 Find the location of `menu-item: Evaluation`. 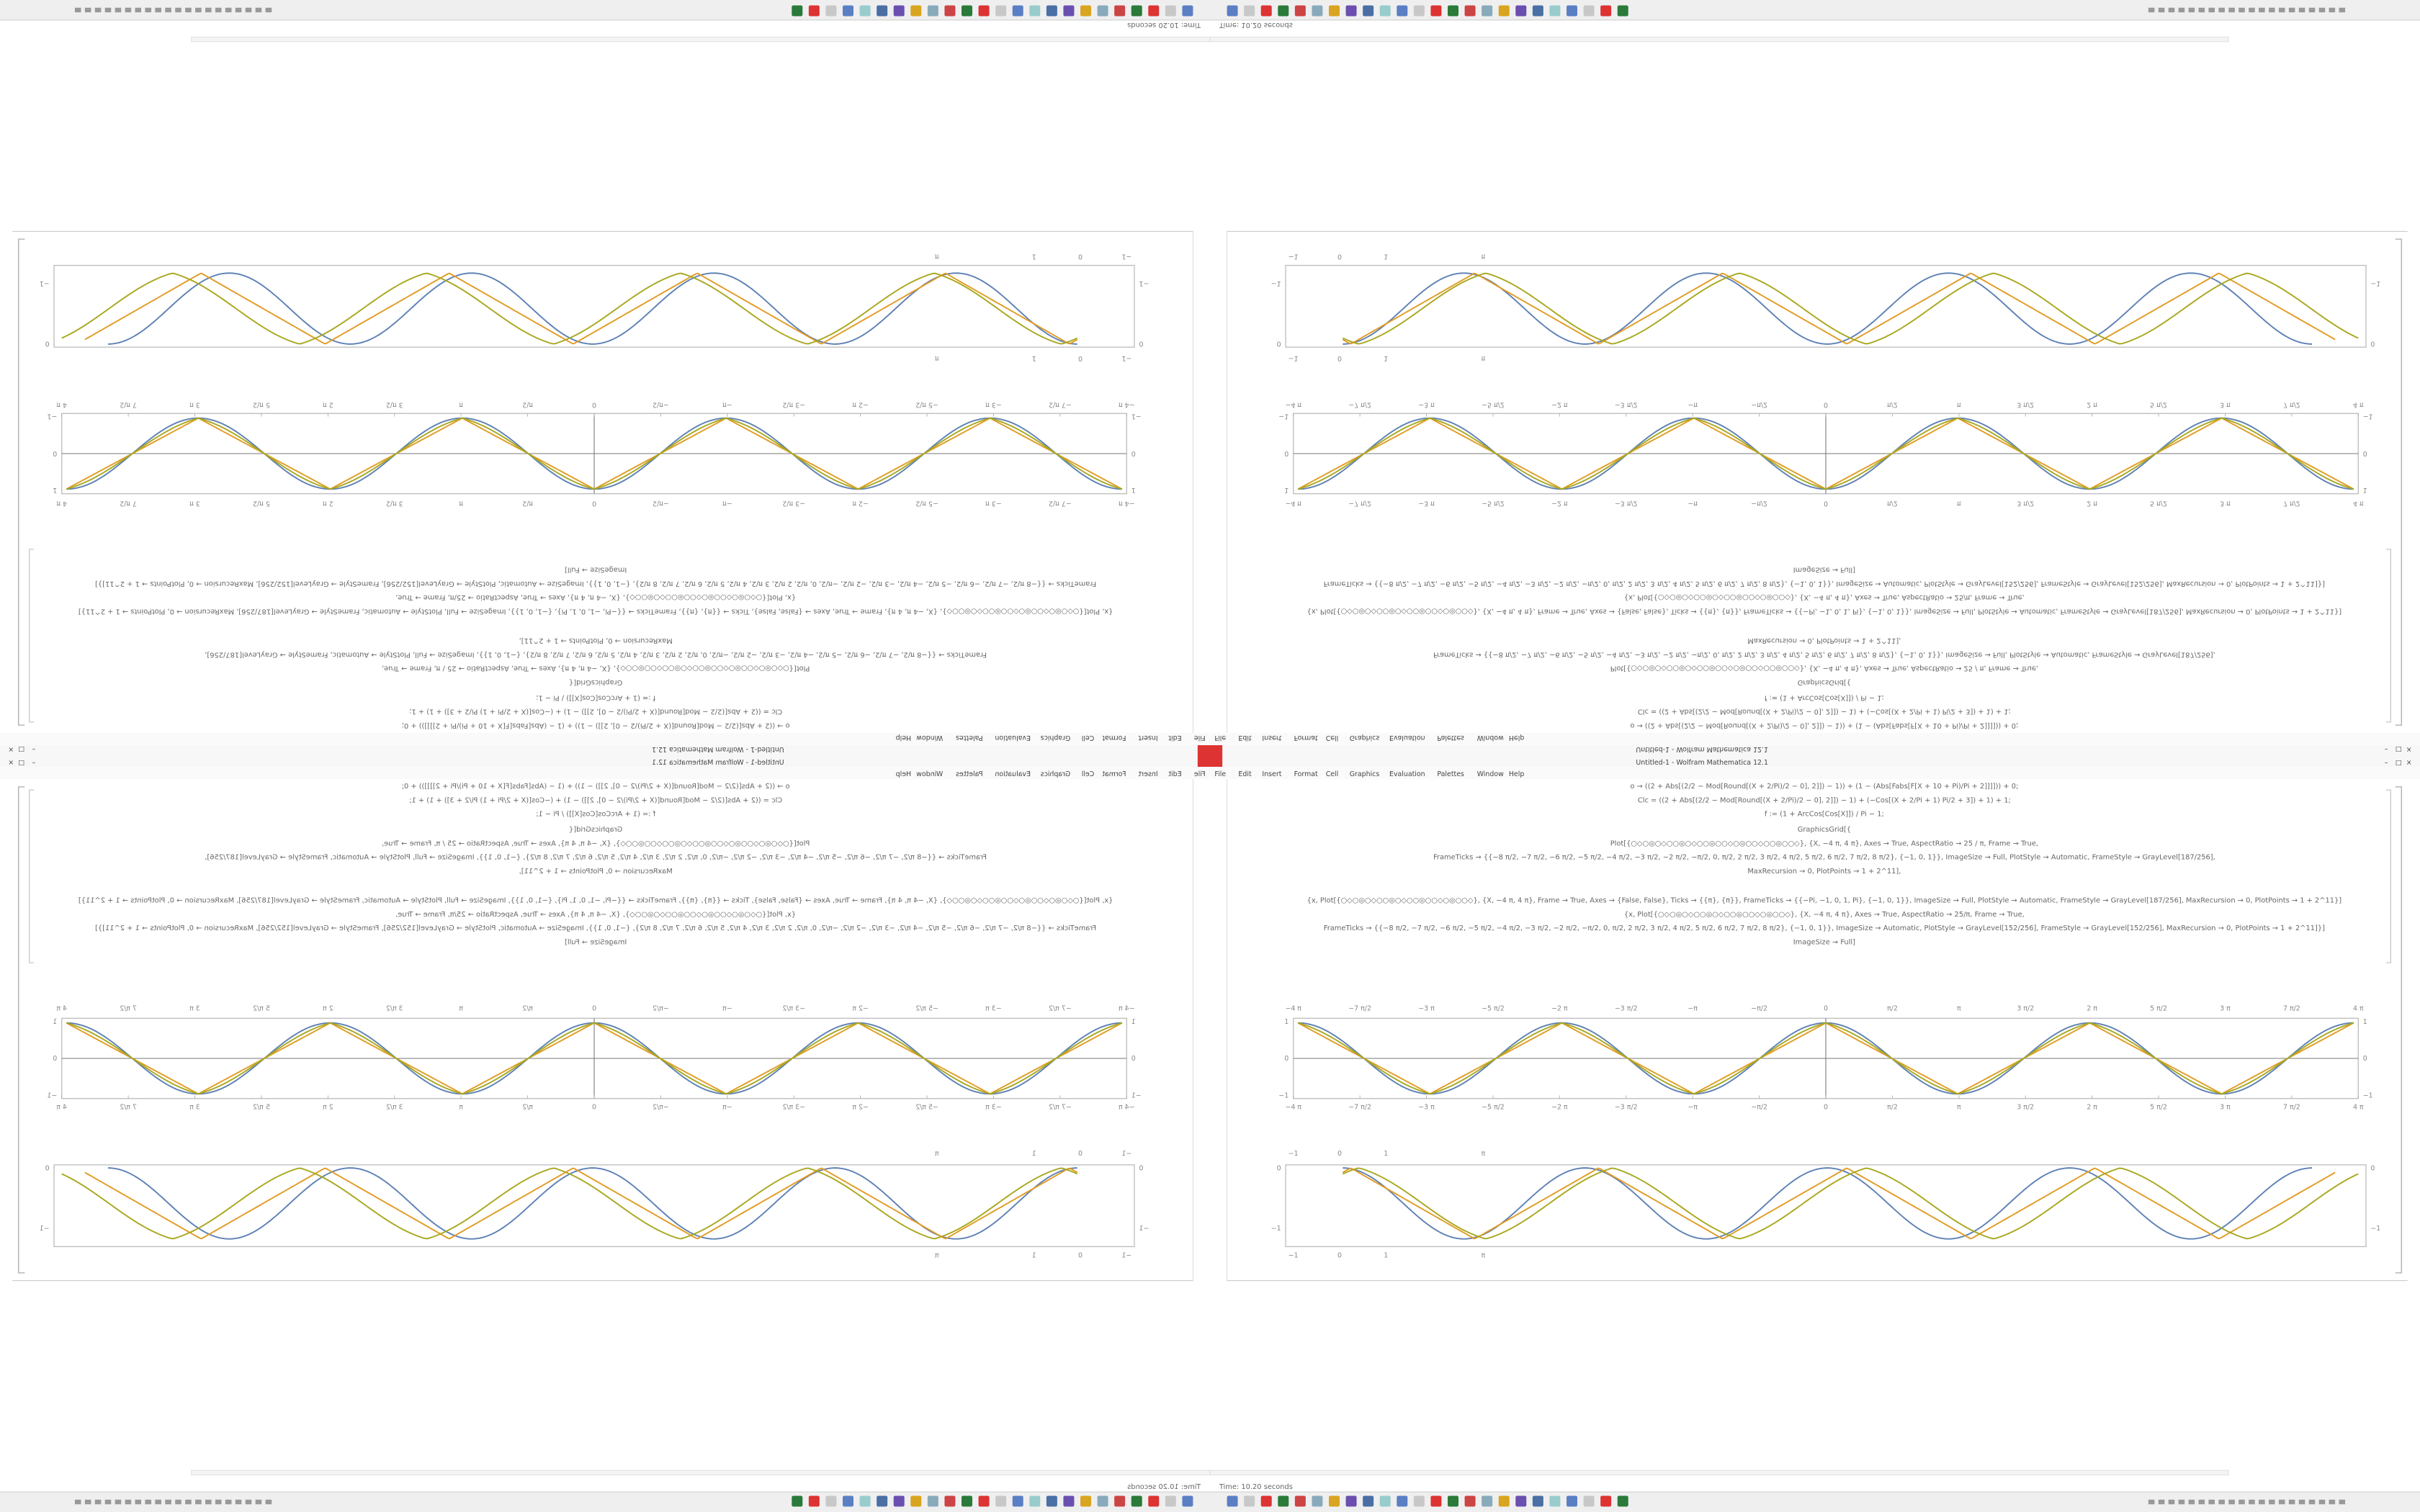

menu-item: Evaluation is located at coordinates (1407, 774).